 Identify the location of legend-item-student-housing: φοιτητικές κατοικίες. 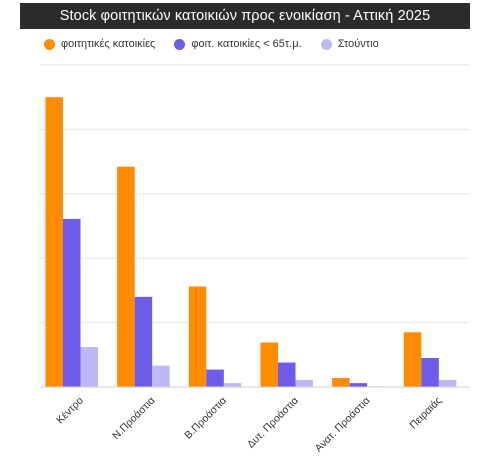
(99, 44).